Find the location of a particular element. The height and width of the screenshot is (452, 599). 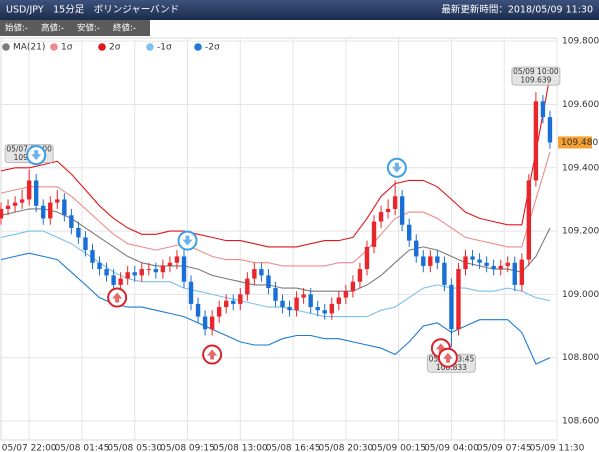

current-price-box is located at coordinates (575, 142).